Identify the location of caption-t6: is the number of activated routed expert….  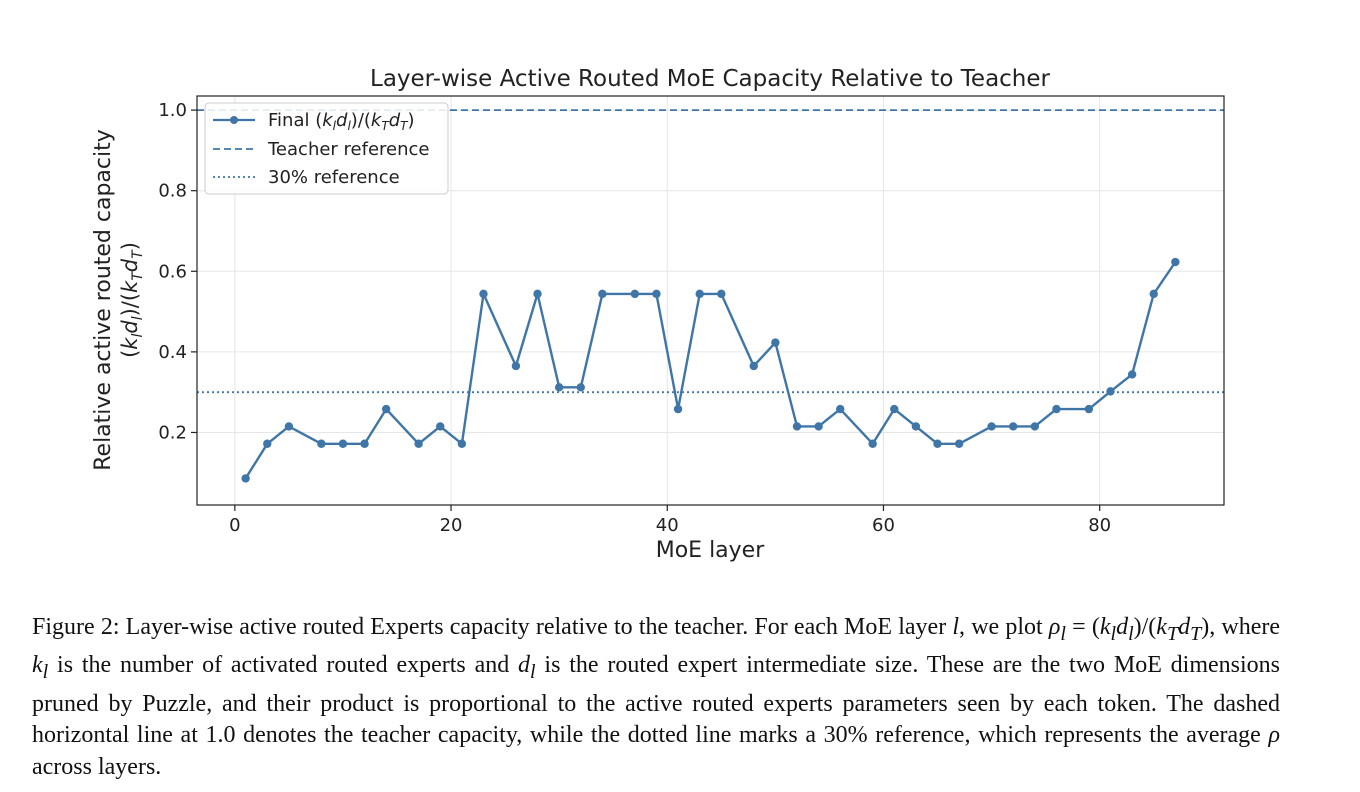
(283, 665).